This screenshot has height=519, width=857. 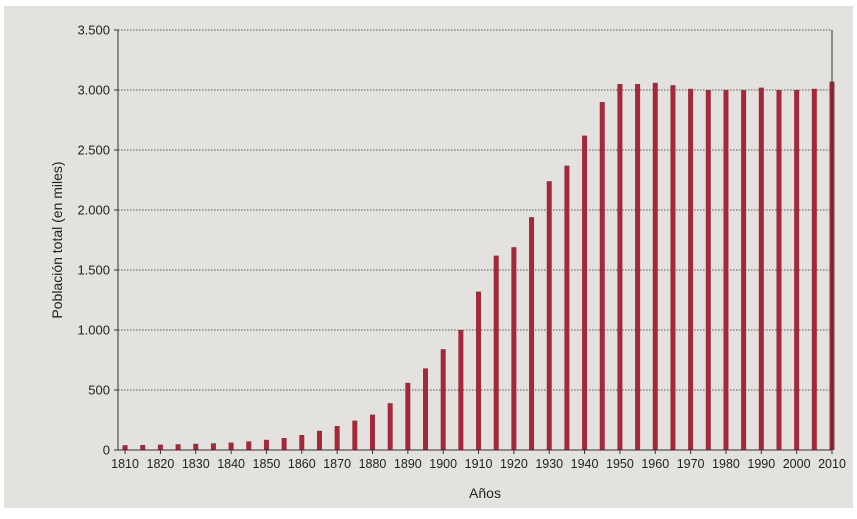 What do you see at coordinates (93, 30) in the screenshot?
I see `y-tick-label: 3.500` at bounding box center [93, 30].